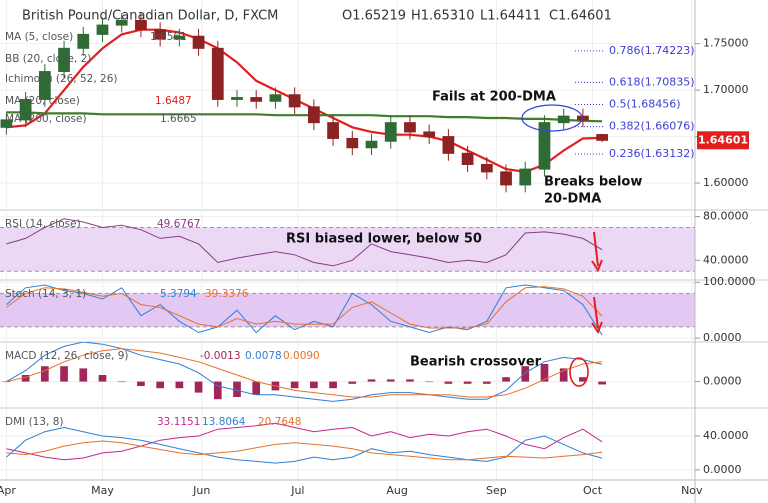 The width and height of the screenshot is (768, 503). I want to click on y-tick-label: 1.75000, so click(726, 43).